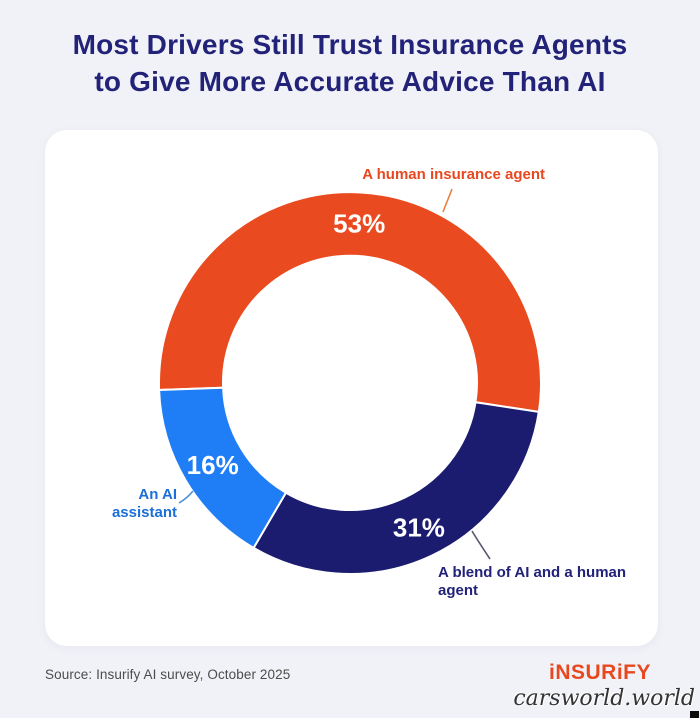 This screenshot has width=700, height=718. What do you see at coordinates (481, 545) in the screenshot?
I see `leader-line-blend` at bounding box center [481, 545].